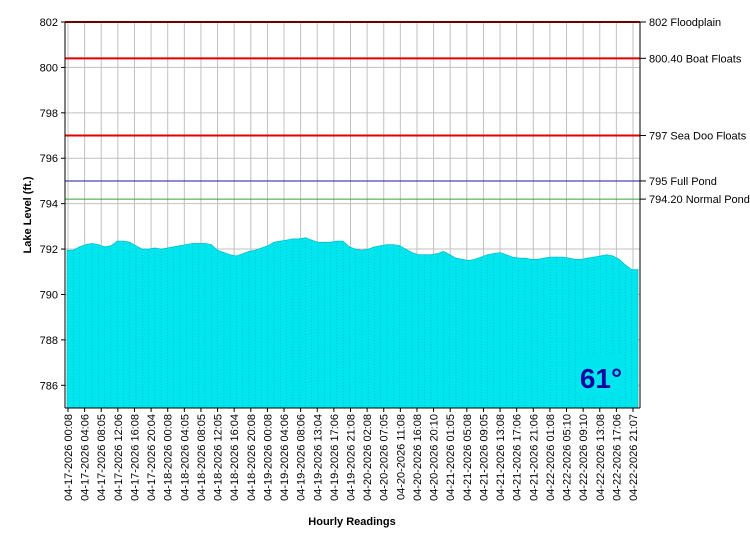  I want to click on x-tick-label: 04-19-2026 04:06, so click(285, 457).